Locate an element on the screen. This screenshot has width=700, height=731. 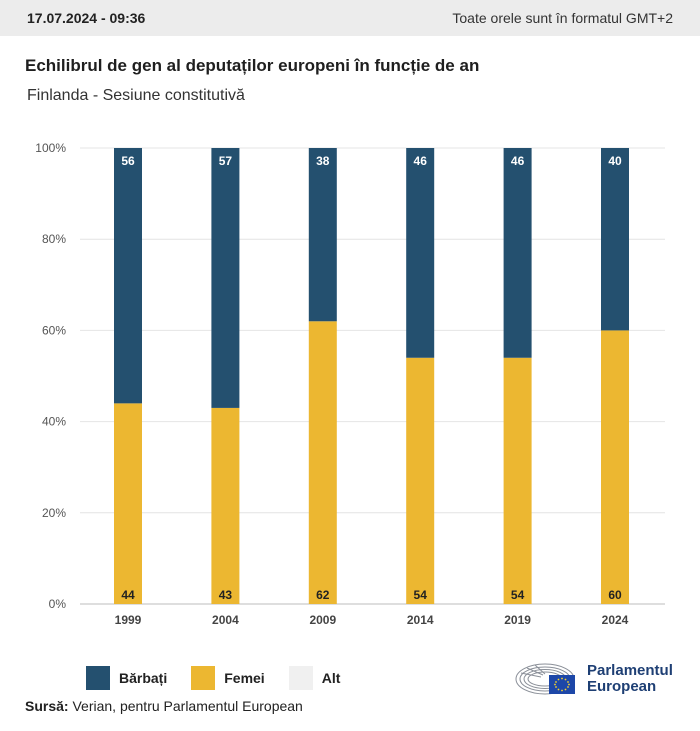
source-label: Sursă: is located at coordinates (47, 706).